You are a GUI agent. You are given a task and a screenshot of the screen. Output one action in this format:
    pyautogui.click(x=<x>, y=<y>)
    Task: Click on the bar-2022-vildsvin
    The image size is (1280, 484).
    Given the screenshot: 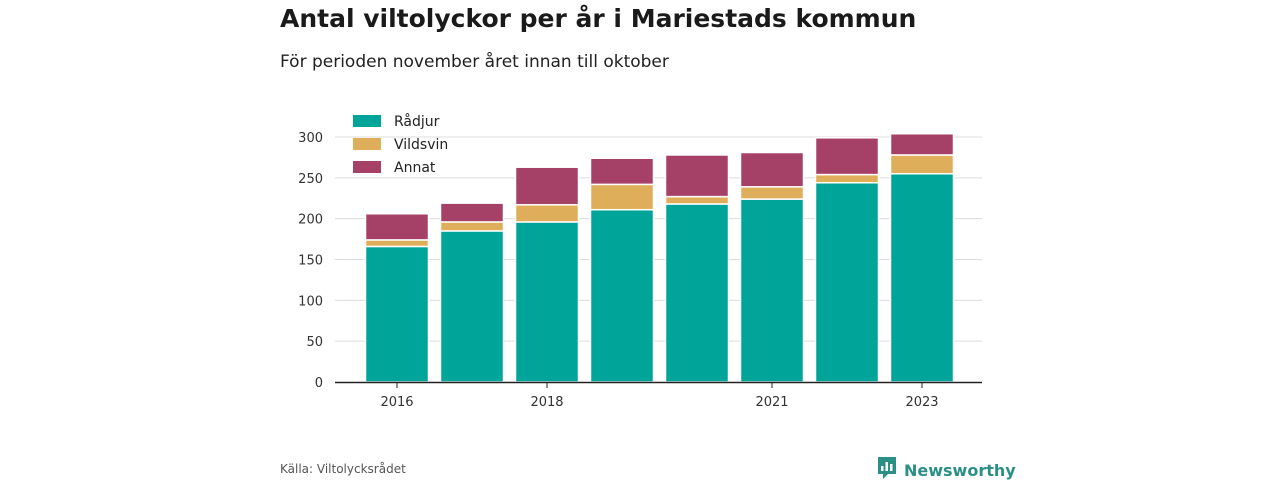 What is the action you would take?
    pyautogui.click(x=847, y=178)
    